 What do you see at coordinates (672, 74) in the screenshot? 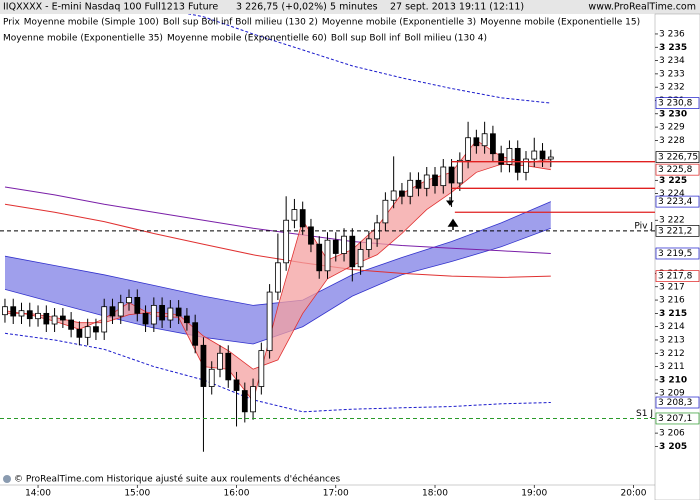
I see `y-tick-label: 3 233` at bounding box center [672, 74].